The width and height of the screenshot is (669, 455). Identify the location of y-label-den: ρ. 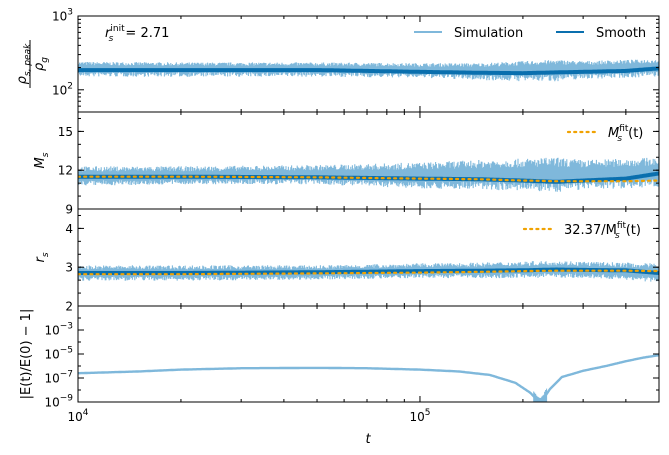
(39, 66).